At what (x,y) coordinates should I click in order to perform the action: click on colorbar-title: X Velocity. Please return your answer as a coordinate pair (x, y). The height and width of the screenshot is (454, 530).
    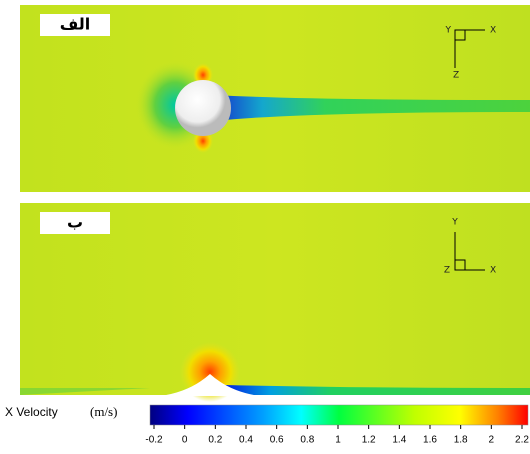
    Looking at the image, I should click on (31, 412).